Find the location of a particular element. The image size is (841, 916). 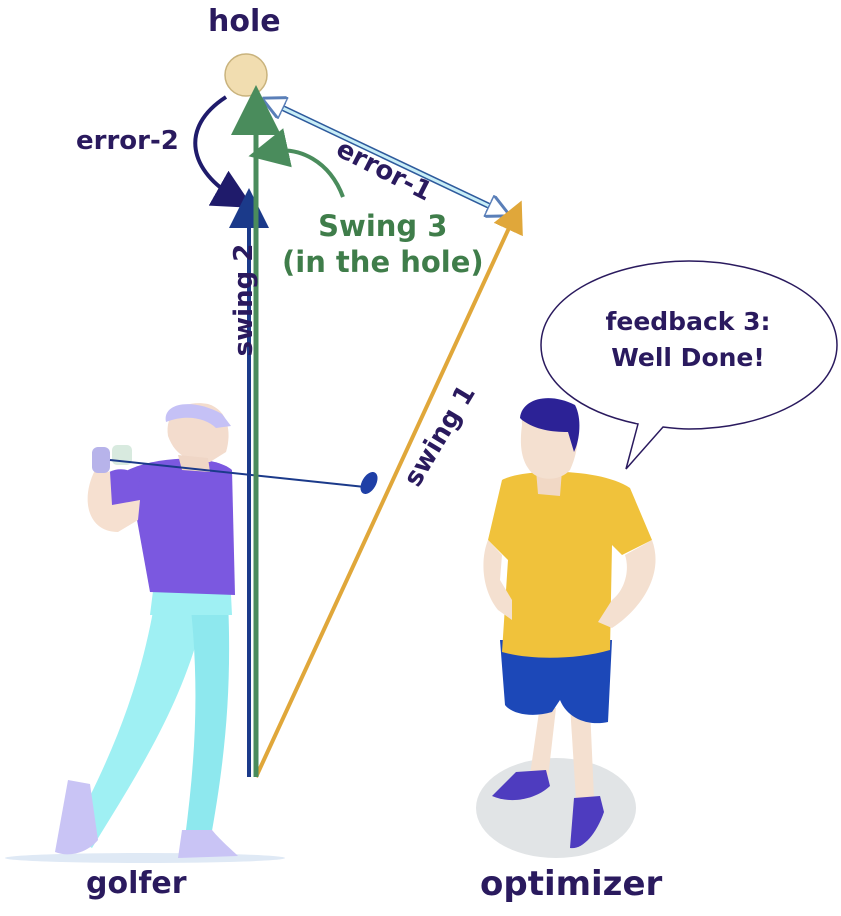

optimizer-figure is located at coordinates (569, 623).